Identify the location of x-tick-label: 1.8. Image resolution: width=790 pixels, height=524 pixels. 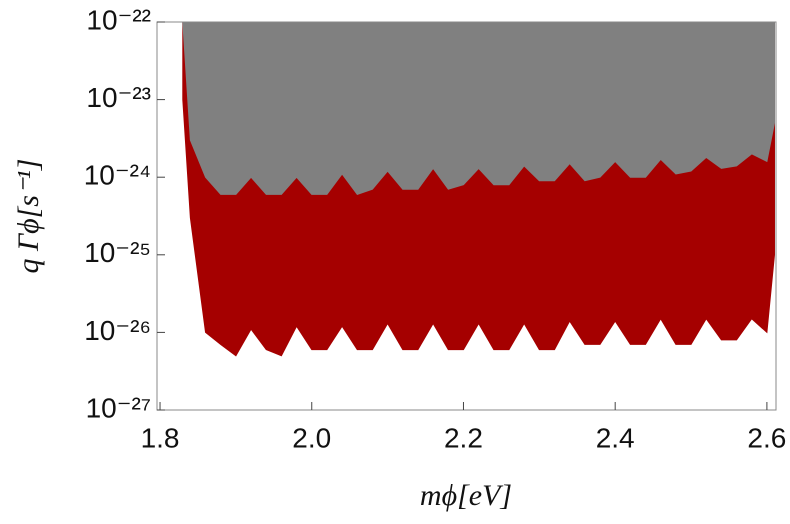
(160, 437).